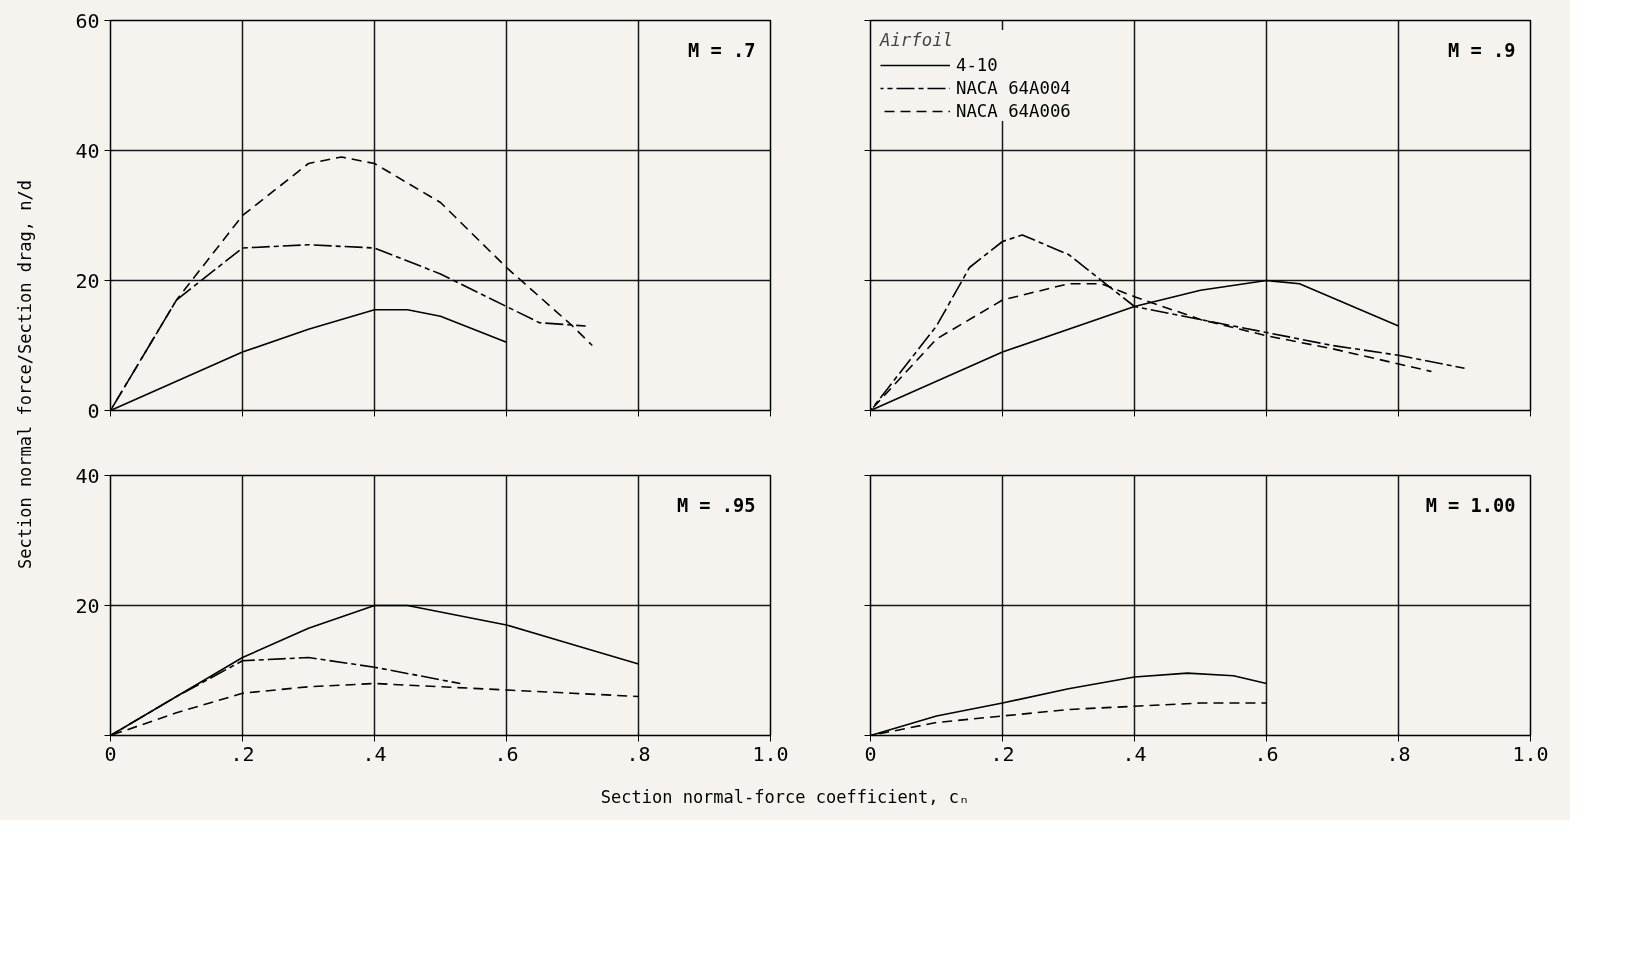 The width and height of the screenshot is (1640, 955). I want to click on legend-title: Airfoil, so click(917, 40).